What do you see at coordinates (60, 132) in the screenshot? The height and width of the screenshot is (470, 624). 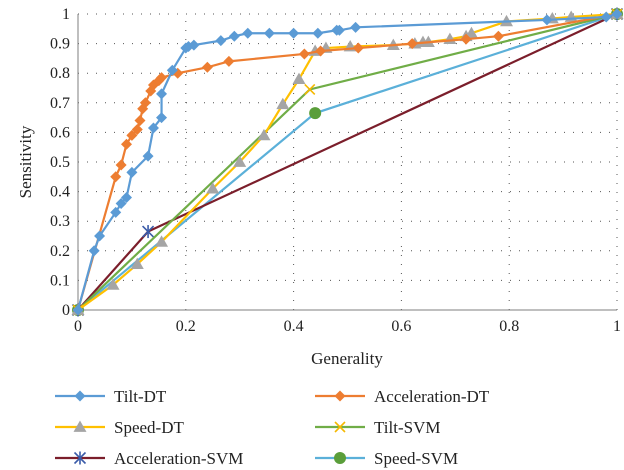 I see `y-tick-label: 0.6` at bounding box center [60, 132].